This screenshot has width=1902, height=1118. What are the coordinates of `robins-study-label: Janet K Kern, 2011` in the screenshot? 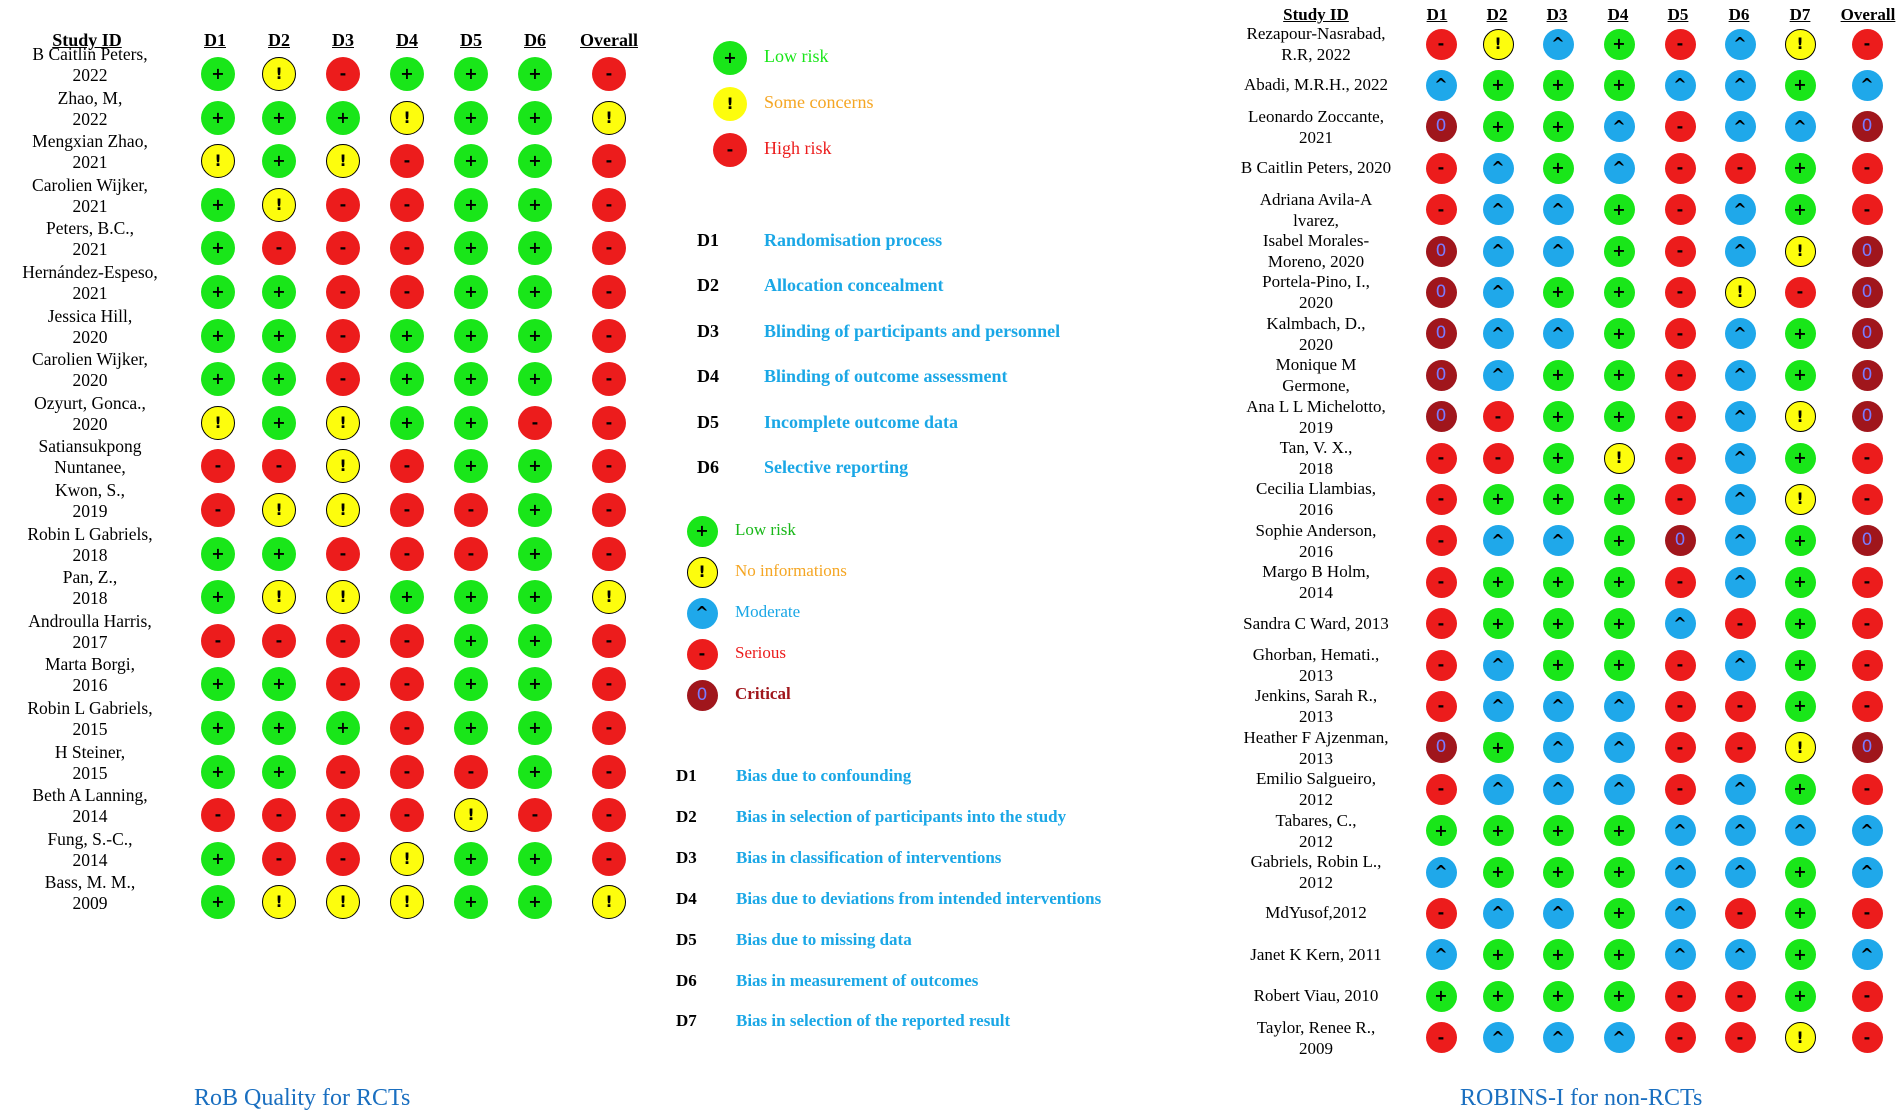 It's located at (1316, 954).